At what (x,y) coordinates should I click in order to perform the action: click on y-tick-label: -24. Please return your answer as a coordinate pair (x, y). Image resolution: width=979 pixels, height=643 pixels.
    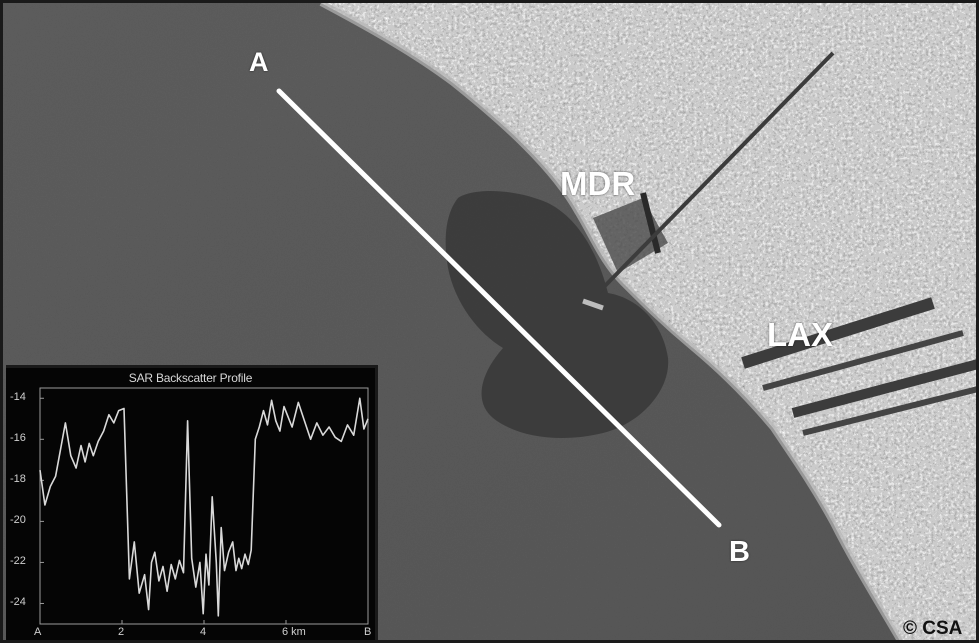
    Looking at the image, I should click on (18, 602).